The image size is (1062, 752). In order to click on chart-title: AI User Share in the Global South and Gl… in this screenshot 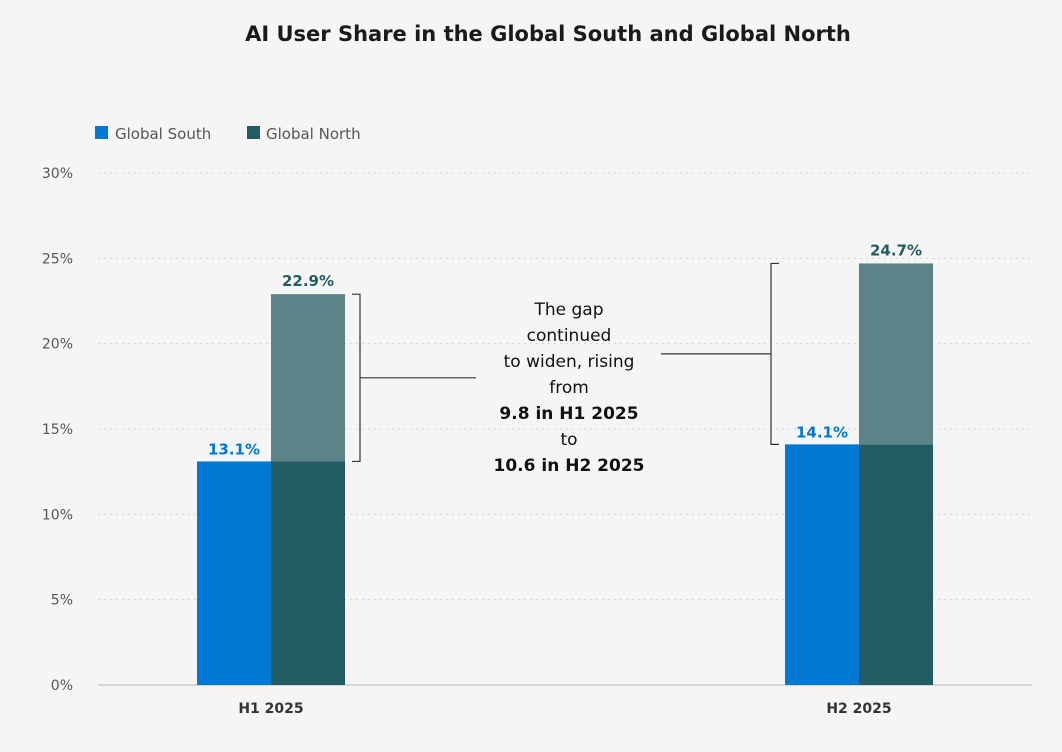, I will do `click(548, 34)`.